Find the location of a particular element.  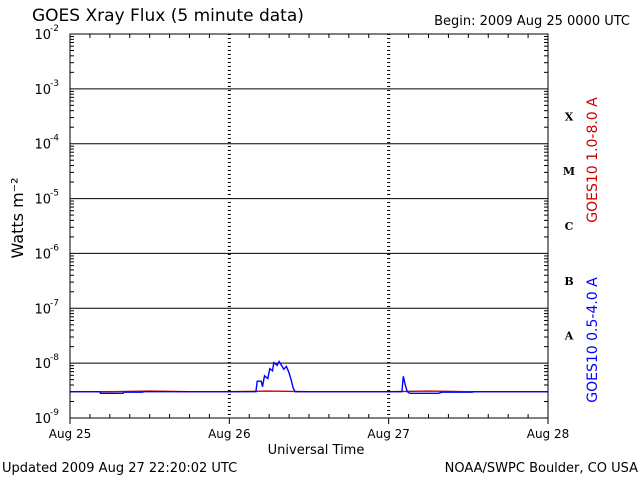

y-tick-label: 10 -5 is located at coordinates (46, 198).